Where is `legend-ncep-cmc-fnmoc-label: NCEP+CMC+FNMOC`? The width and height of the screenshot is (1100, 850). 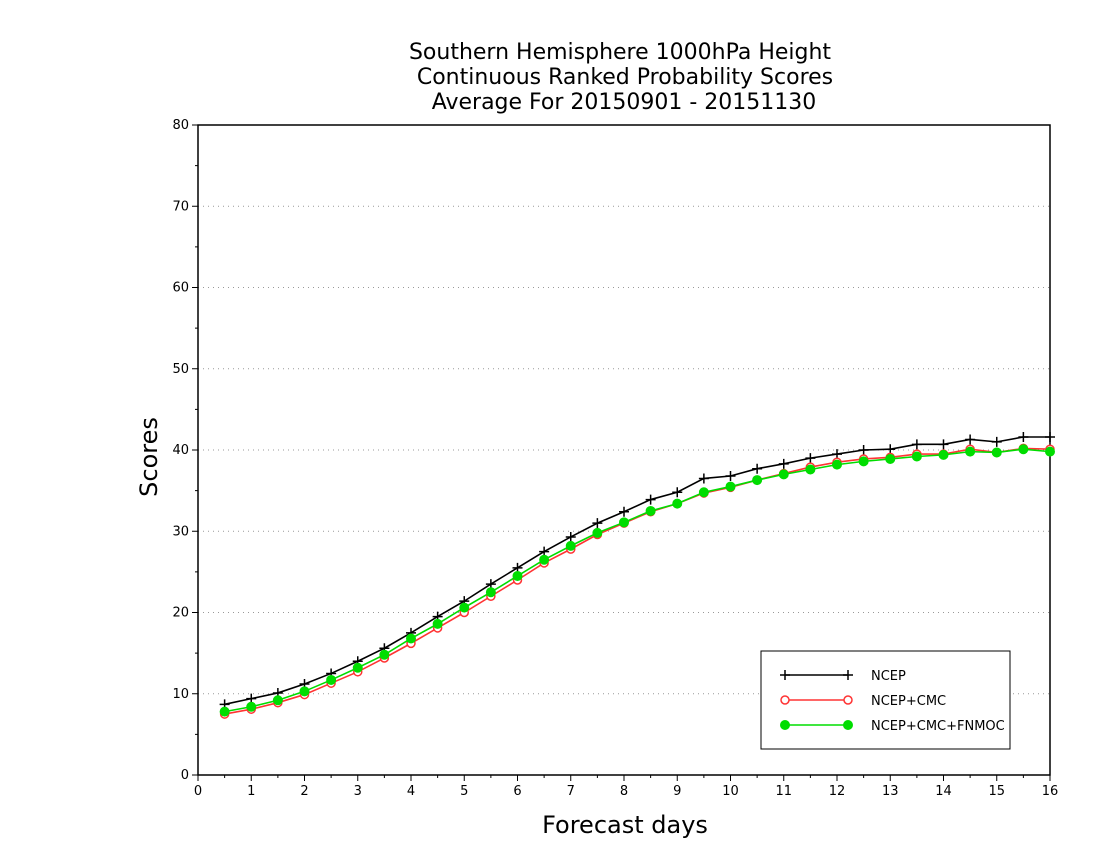 legend-ncep-cmc-fnmoc-label: NCEP+CMC+FNMOC is located at coordinates (938, 726).